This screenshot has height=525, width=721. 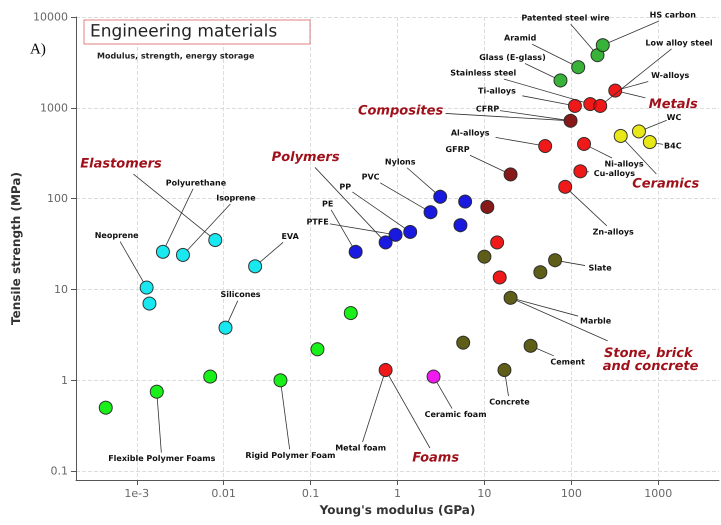 I want to click on x-tick-label: 1e-3, so click(x=137, y=493).